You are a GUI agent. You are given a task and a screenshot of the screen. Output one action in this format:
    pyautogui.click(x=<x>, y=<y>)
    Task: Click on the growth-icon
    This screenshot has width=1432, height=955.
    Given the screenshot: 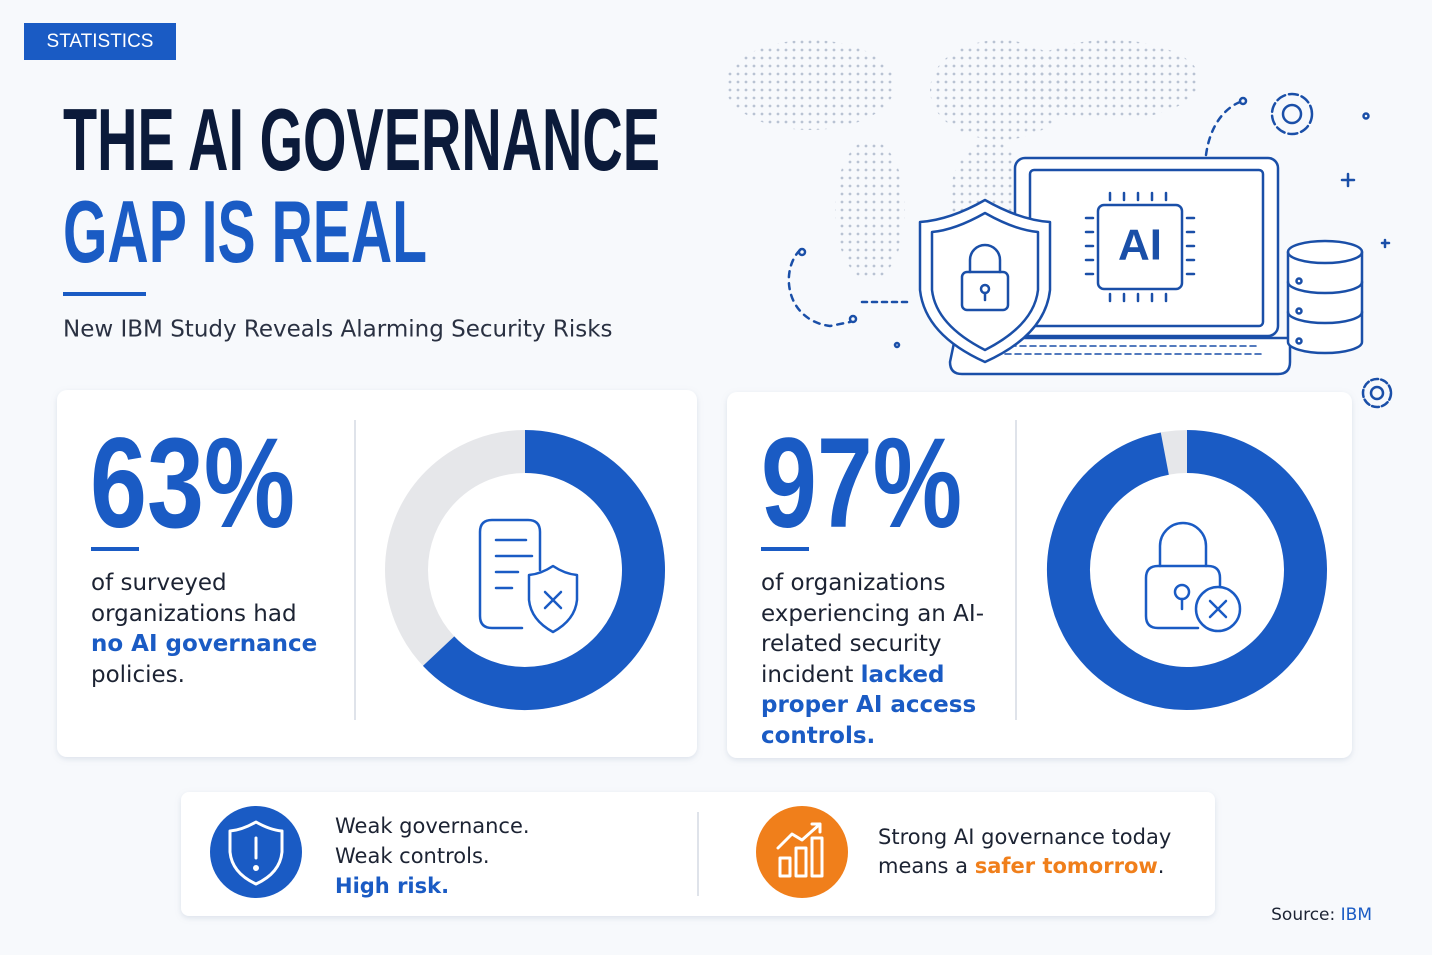 What is the action you would take?
    pyautogui.click(x=800, y=850)
    